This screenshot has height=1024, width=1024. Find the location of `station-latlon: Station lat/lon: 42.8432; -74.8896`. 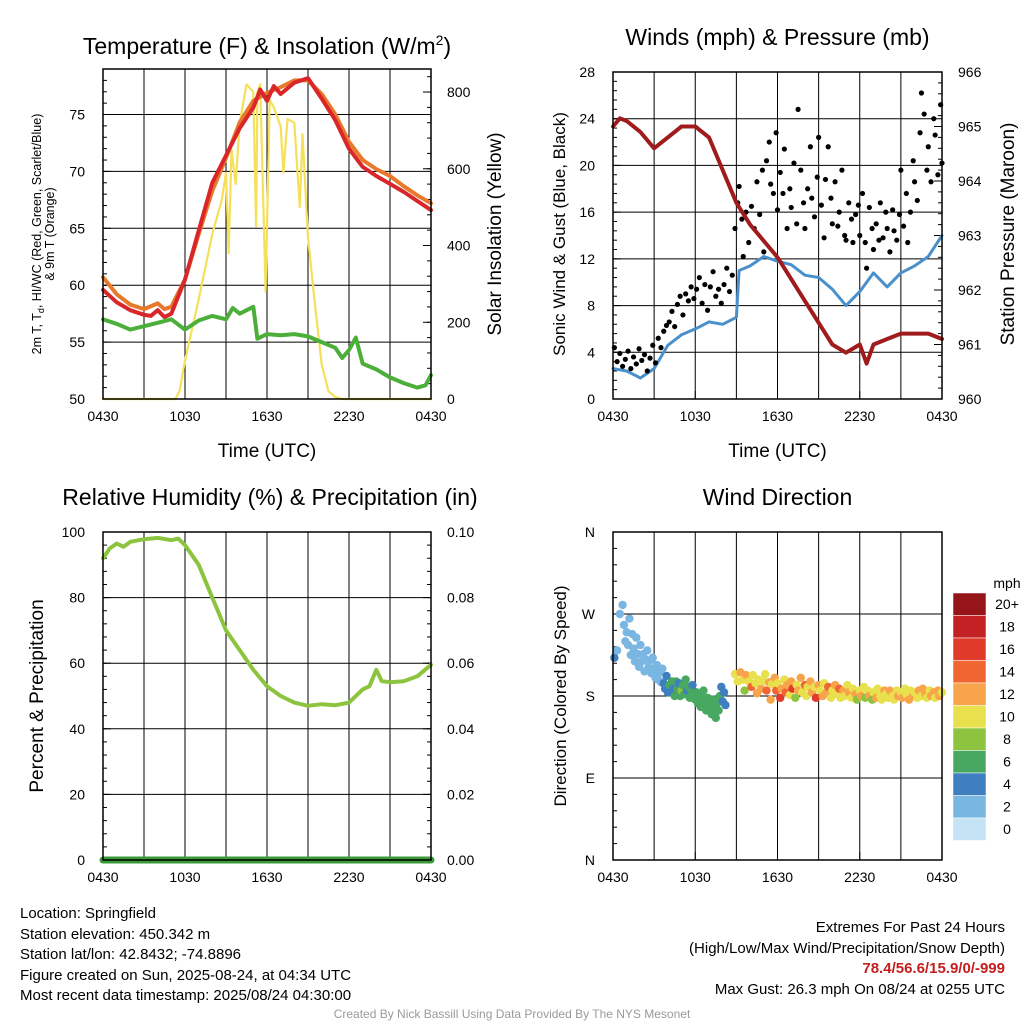

station-latlon: Station lat/lon: 42.8432; -74.8896 is located at coordinates (131, 954).